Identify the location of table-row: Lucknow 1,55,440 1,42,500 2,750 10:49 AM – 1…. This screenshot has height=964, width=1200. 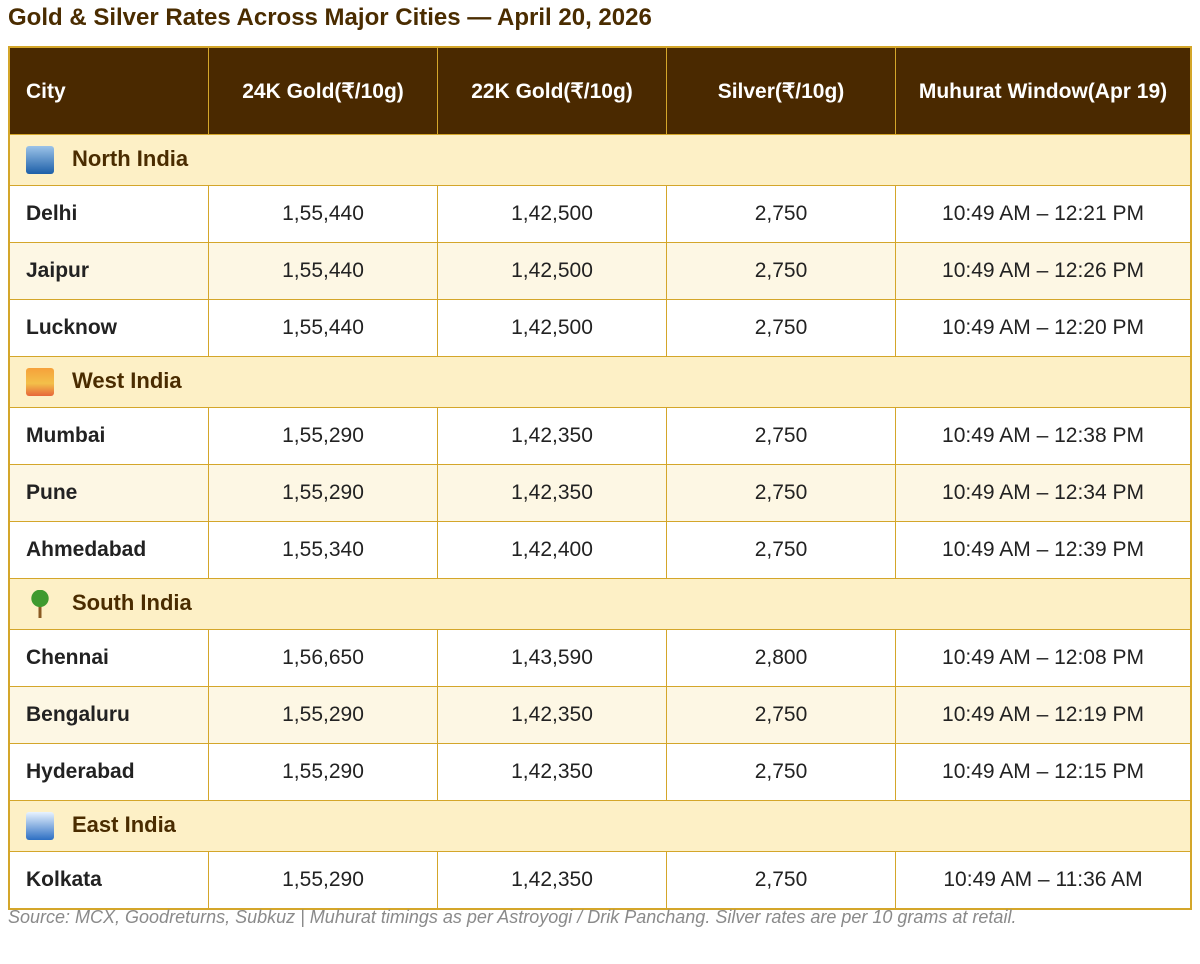
(600, 328).